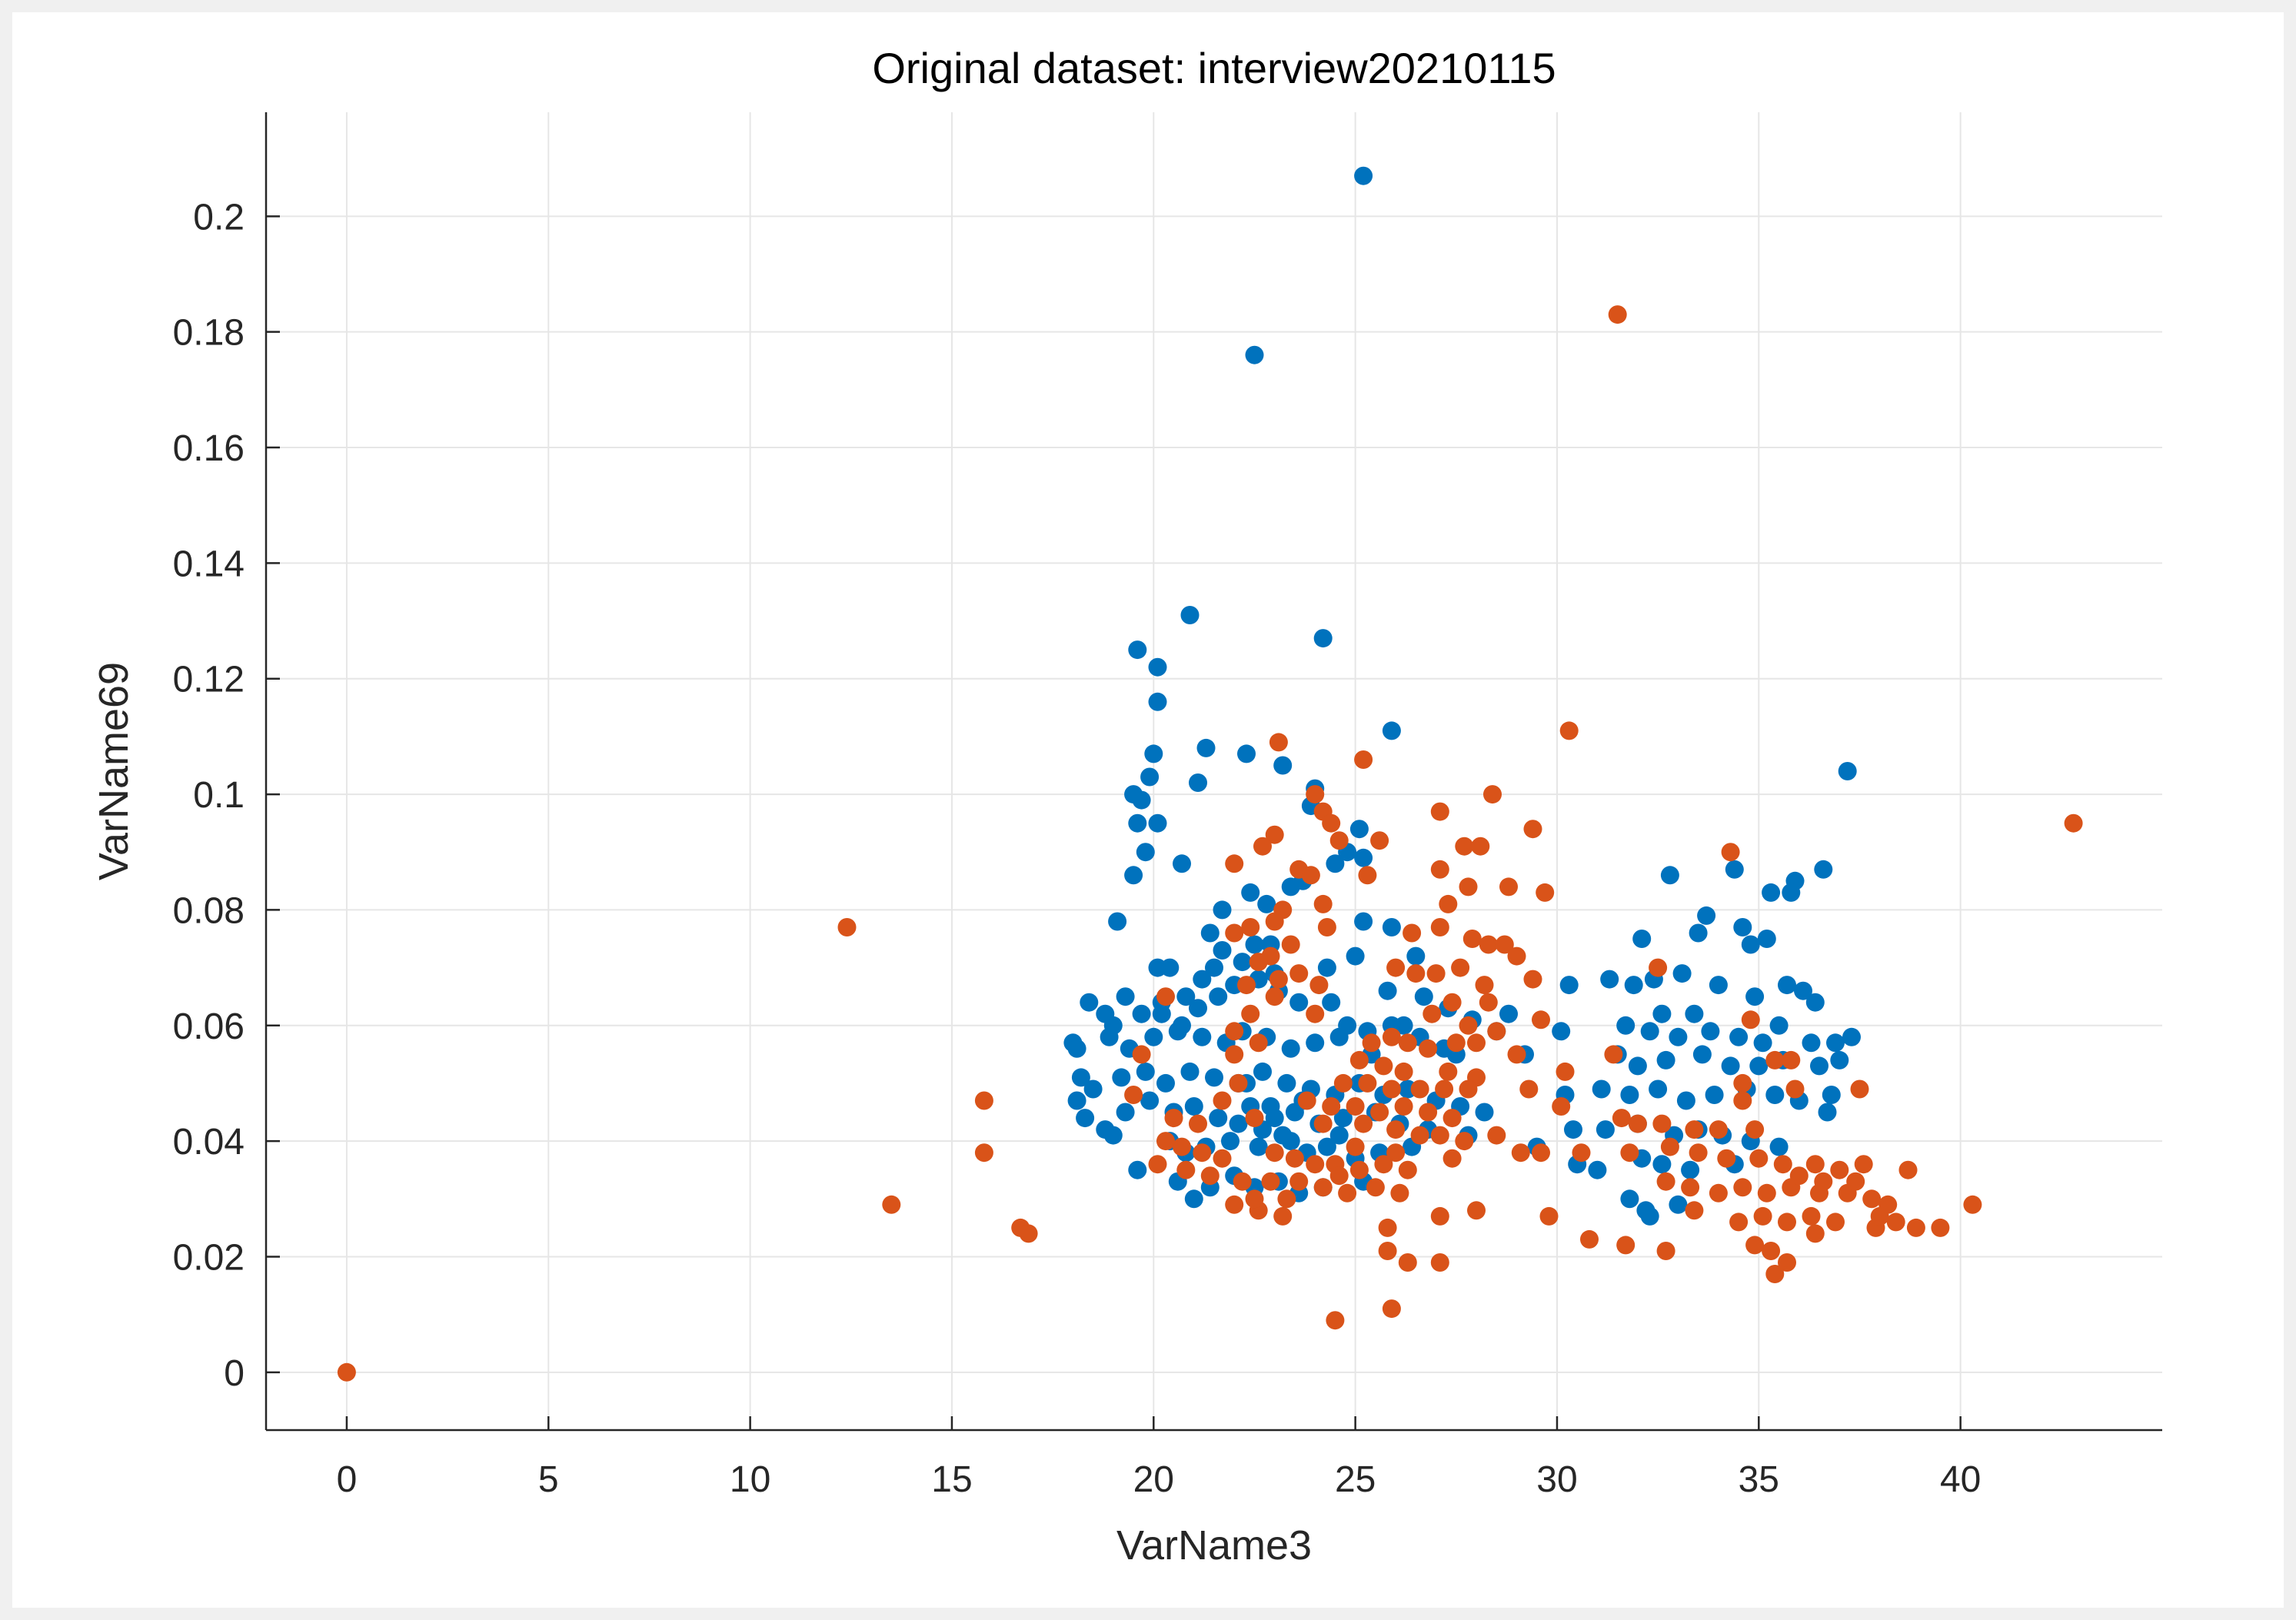 This screenshot has height=1620, width=2296. I want to click on y-tick-label: 0, so click(234, 1373).